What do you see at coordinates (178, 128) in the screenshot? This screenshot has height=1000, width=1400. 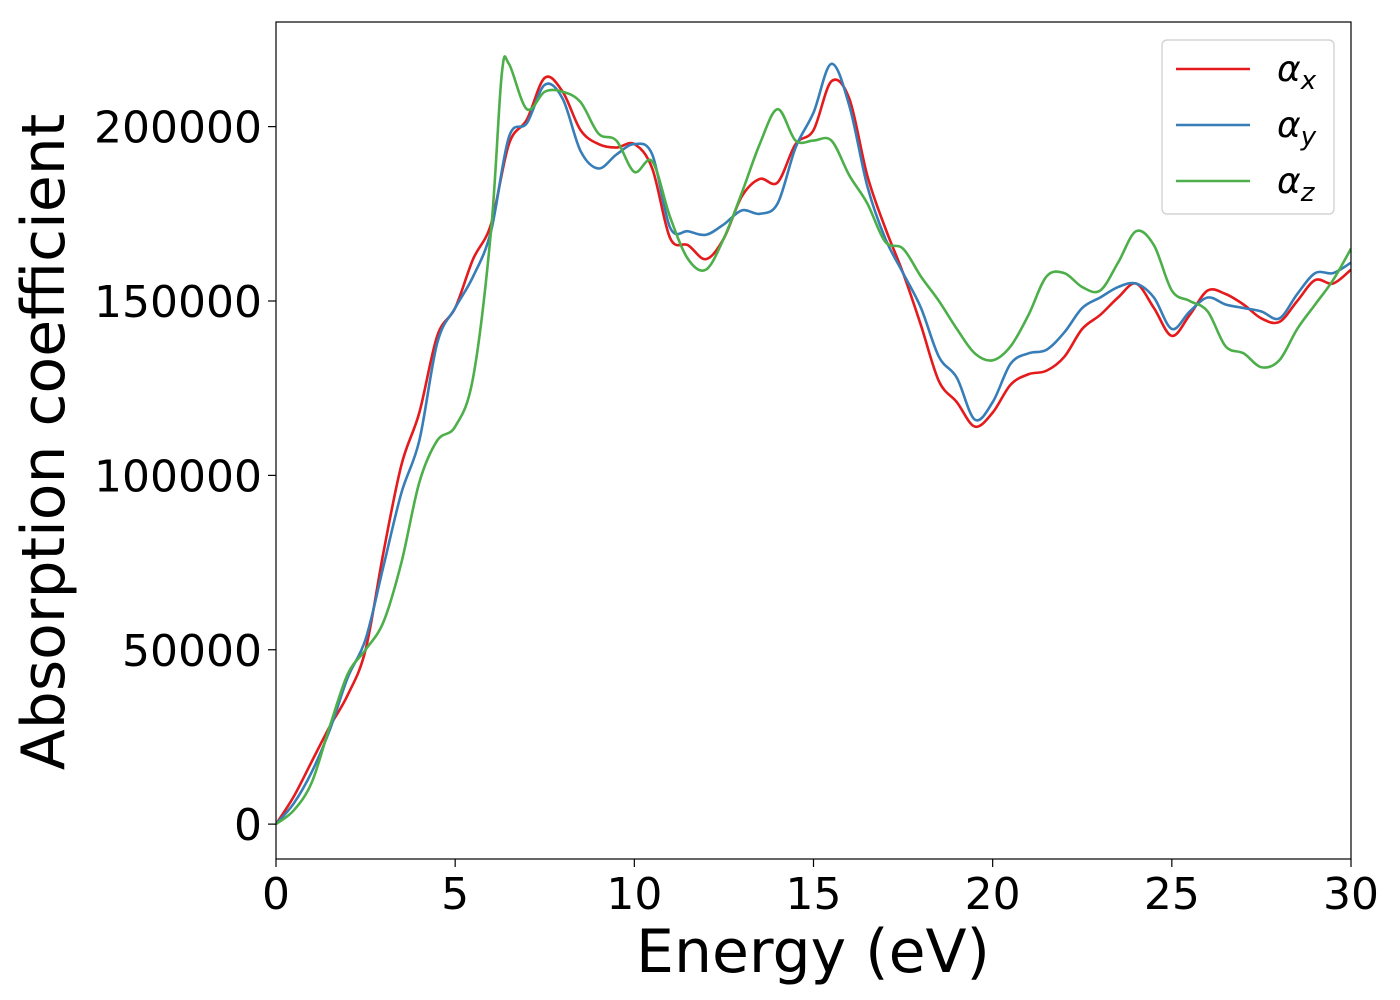 I see `y-tick-label: 200000` at bounding box center [178, 128].